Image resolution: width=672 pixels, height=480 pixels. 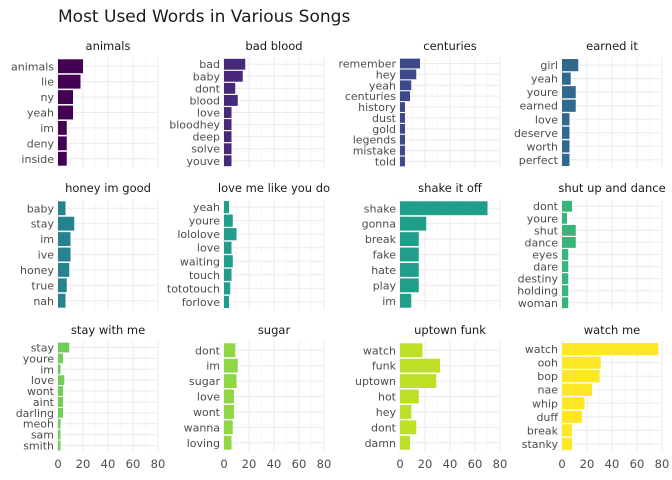 What do you see at coordinates (201, 302) in the screenshot?
I see `category-label: forlove` at bounding box center [201, 302].